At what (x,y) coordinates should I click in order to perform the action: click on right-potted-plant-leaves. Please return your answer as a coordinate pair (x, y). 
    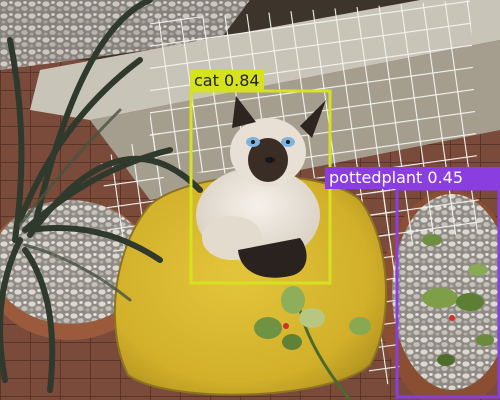
    Looking at the image, I should click on (458, 300).